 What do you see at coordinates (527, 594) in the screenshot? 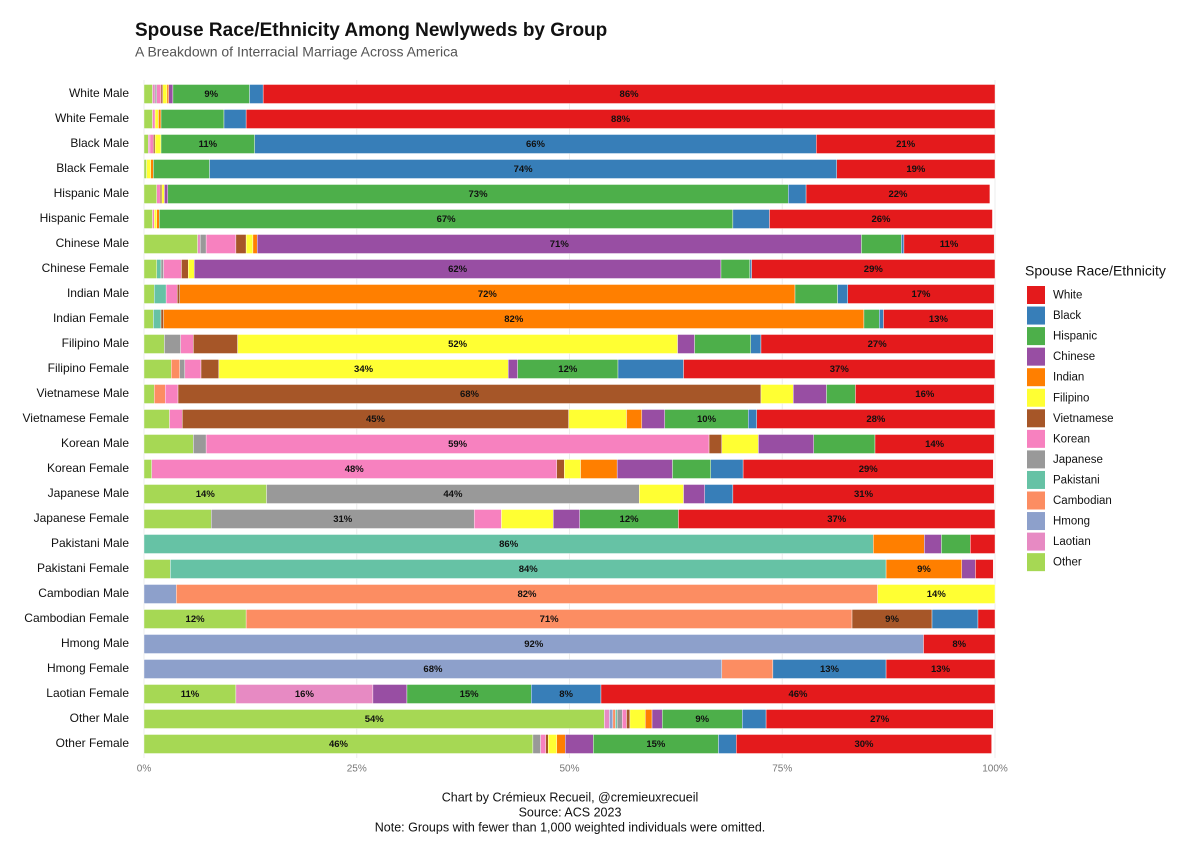
I see `data-label: 82%` at bounding box center [527, 594].